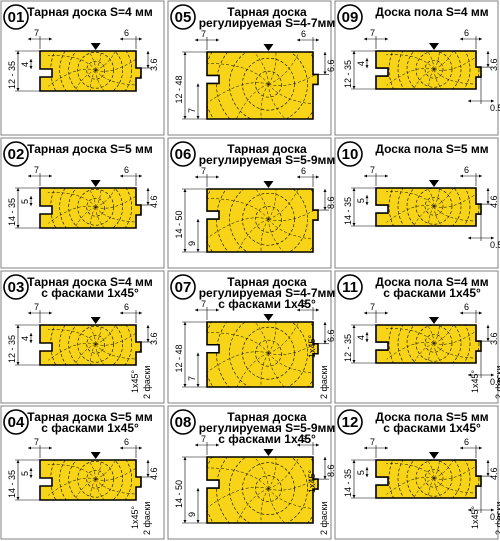  Describe the element at coordinates (183, 287) in the screenshot. I see `panel-number: 07` at that location.